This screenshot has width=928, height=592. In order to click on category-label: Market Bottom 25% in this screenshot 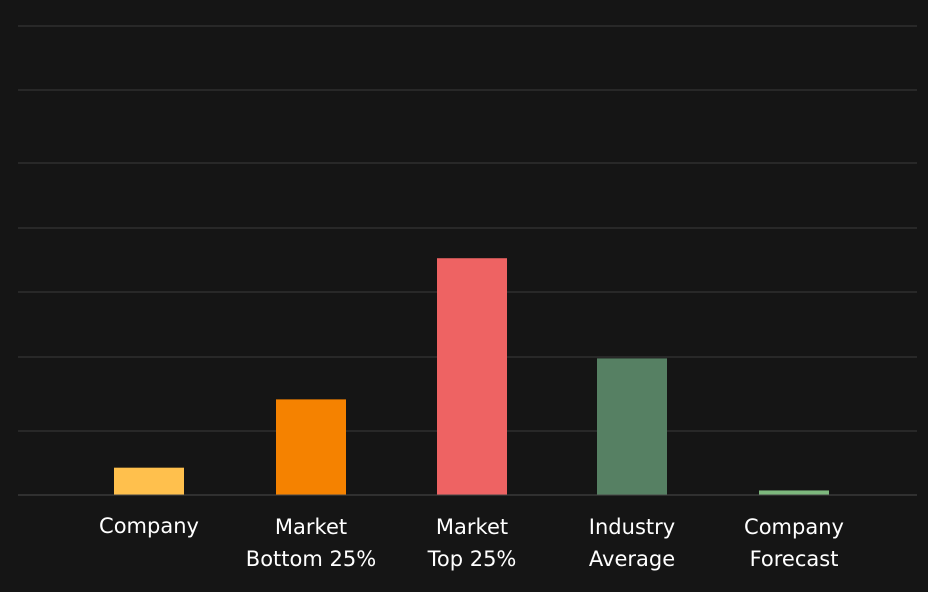, I will do `click(311, 543)`.